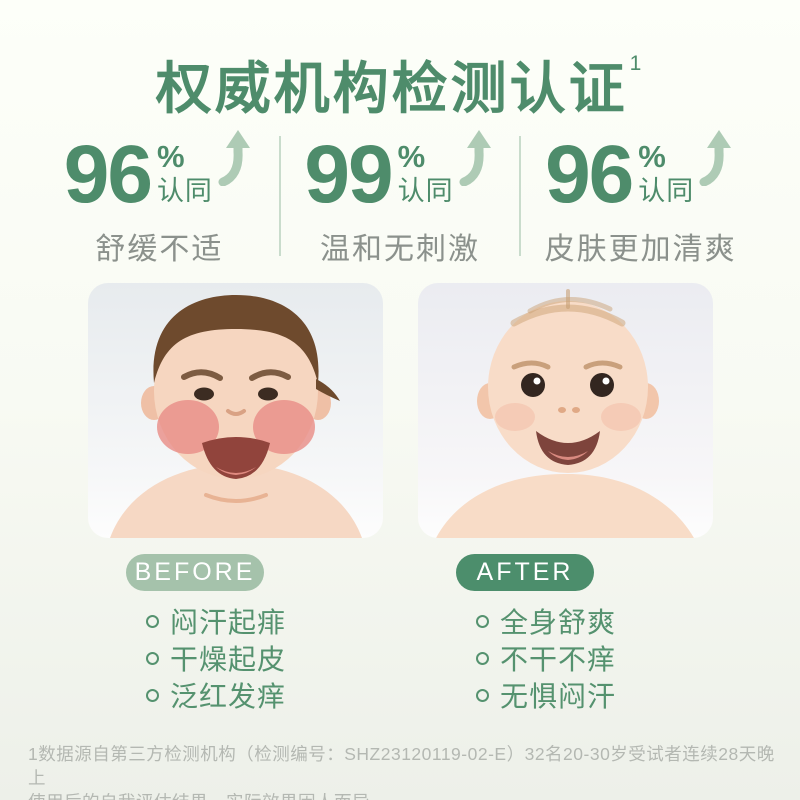 The width and height of the screenshot is (800, 800). I want to click on before-symptom-list: 闷汗起痱 干燥起皮 泛红发痒, so click(264, 658).